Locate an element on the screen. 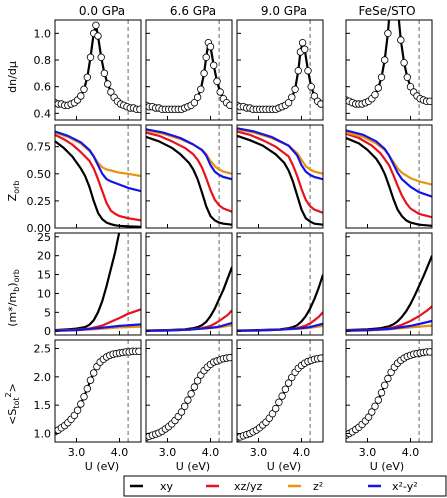 The height and width of the screenshot is (498, 447). panel-r1-c1: 0.4 0.6 0.8 1.0 is located at coordinates (88, 70).